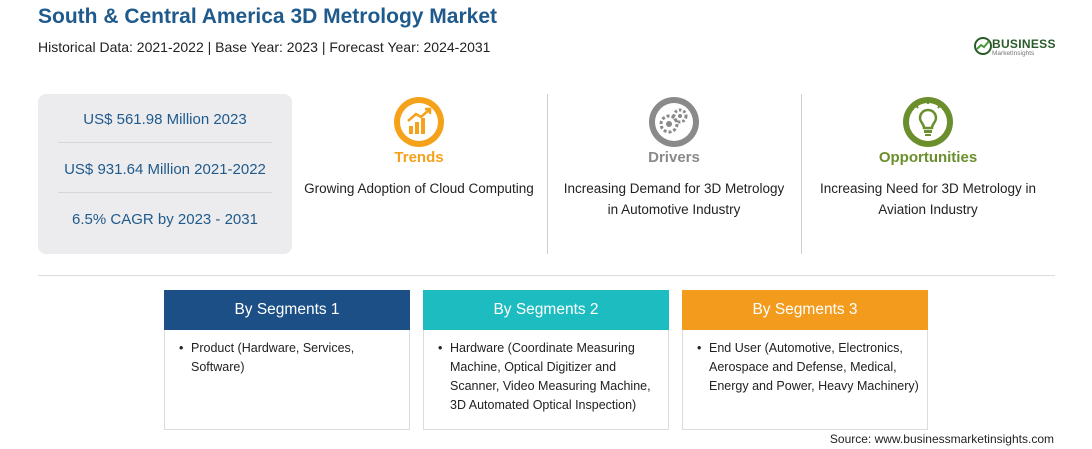 The width and height of the screenshot is (1092, 449). Describe the element at coordinates (273, 357) in the screenshot. I see `segment-1-text: Product (Hardware, Services, Software)` at that location.